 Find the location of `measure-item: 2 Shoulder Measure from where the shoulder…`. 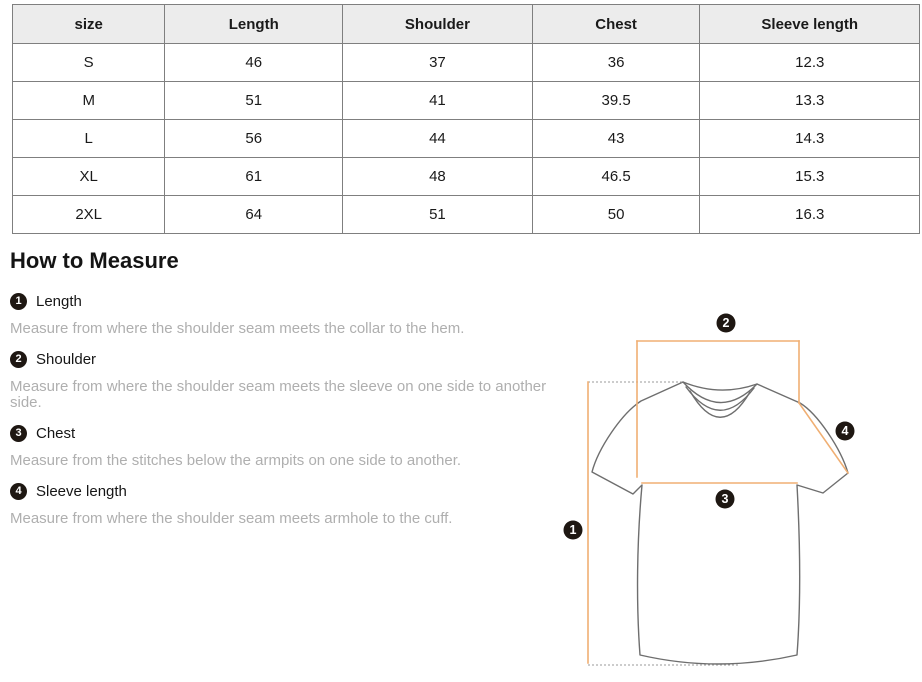

measure-item: 2 Shoulder Measure from where the shoulder… is located at coordinates (292, 380).